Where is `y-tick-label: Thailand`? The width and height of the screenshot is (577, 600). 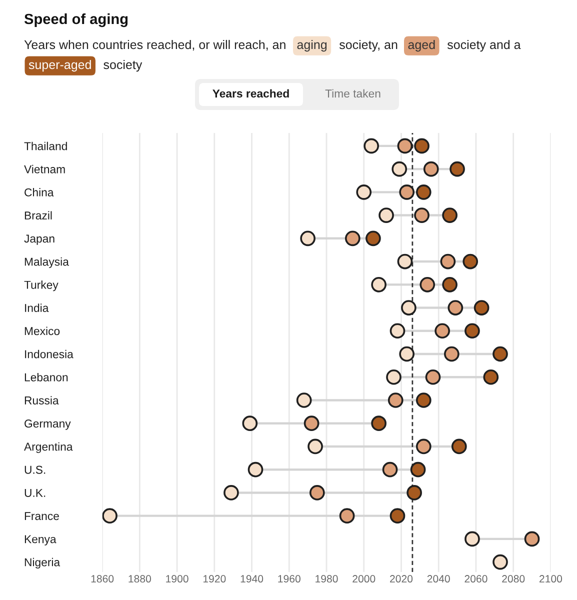
y-tick-label: Thailand is located at coordinates (45, 146).